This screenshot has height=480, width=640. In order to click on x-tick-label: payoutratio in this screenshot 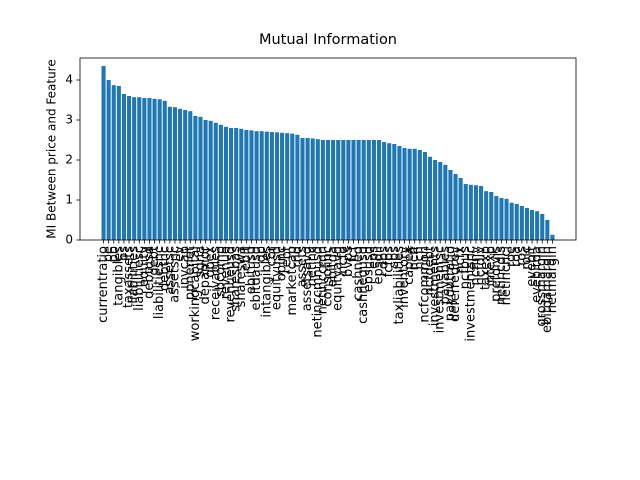, I will do `click(450, 283)`.